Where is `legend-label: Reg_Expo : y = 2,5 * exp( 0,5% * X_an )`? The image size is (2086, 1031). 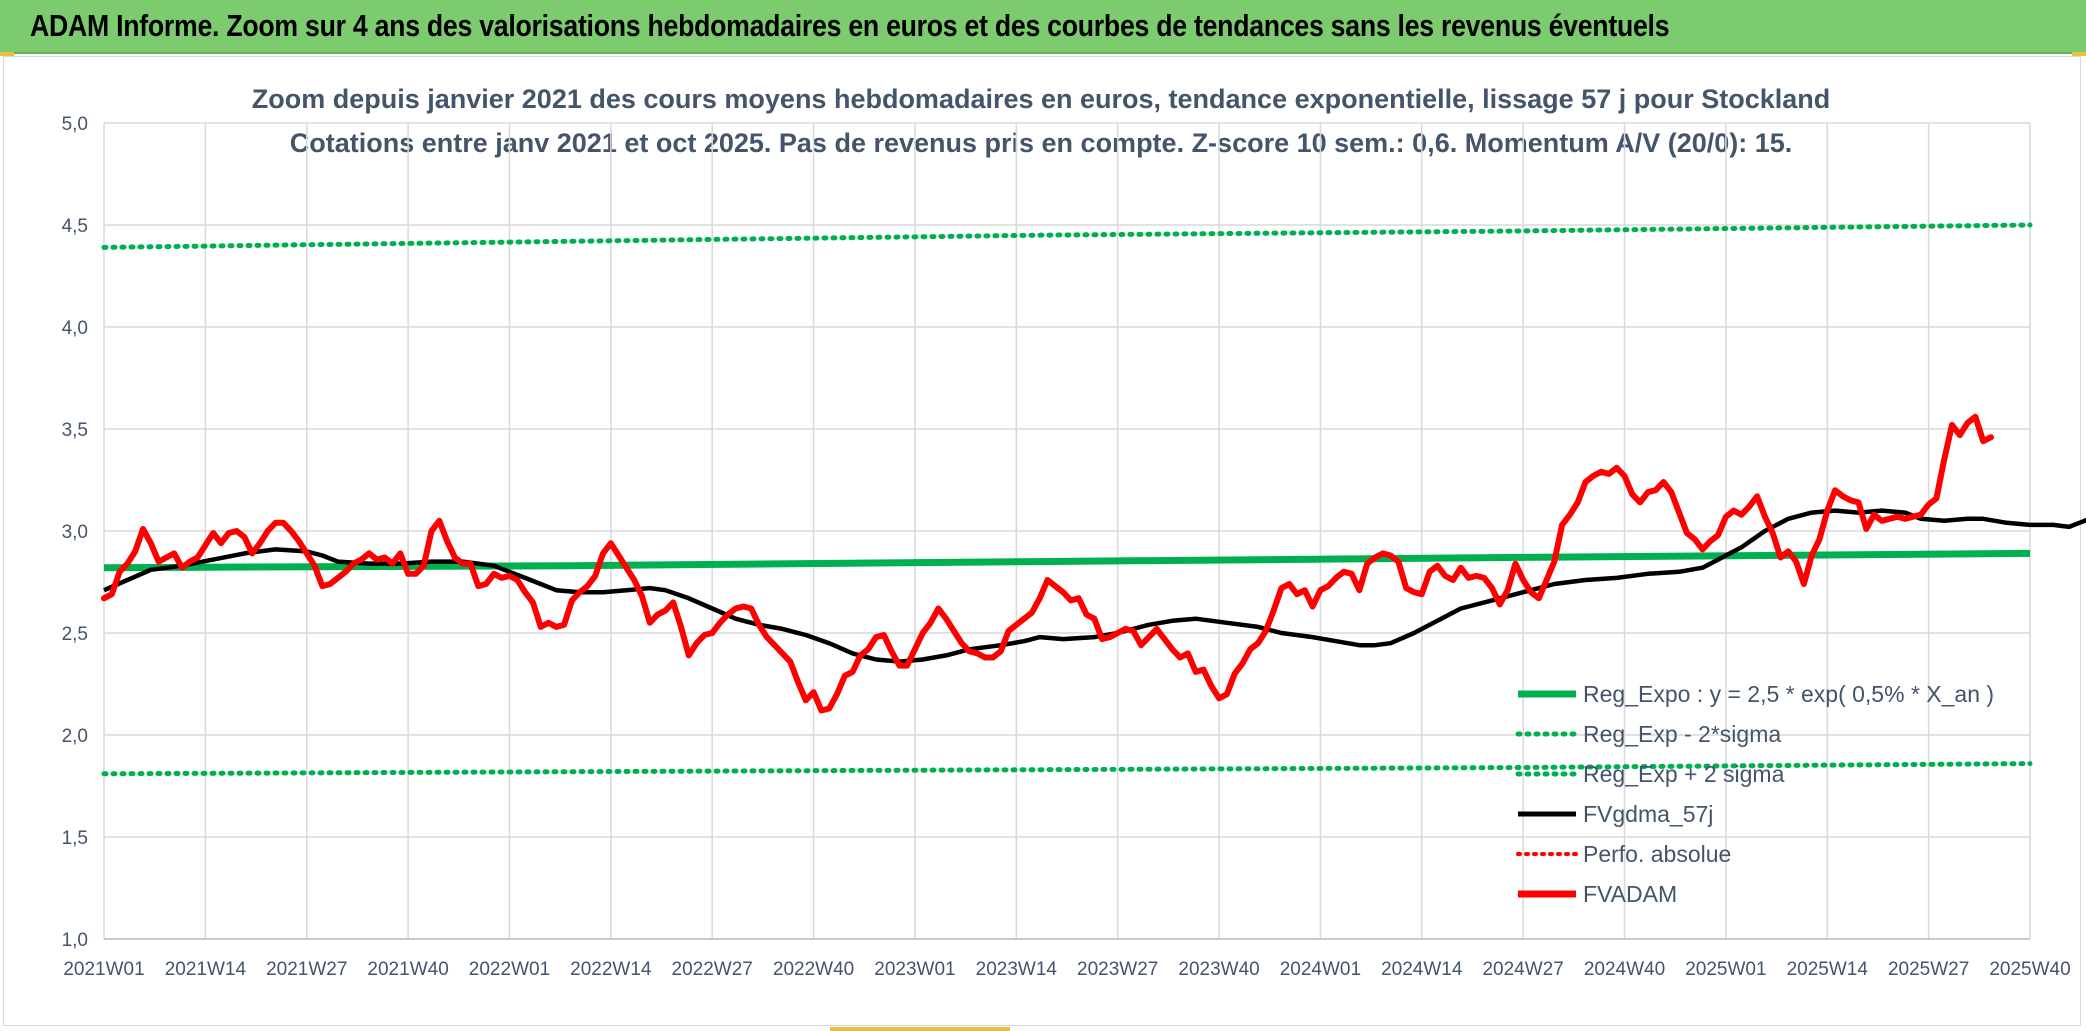 legend-label: Reg_Expo : y = 2,5 * exp( 0,5% * X_an ) is located at coordinates (1788, 694).